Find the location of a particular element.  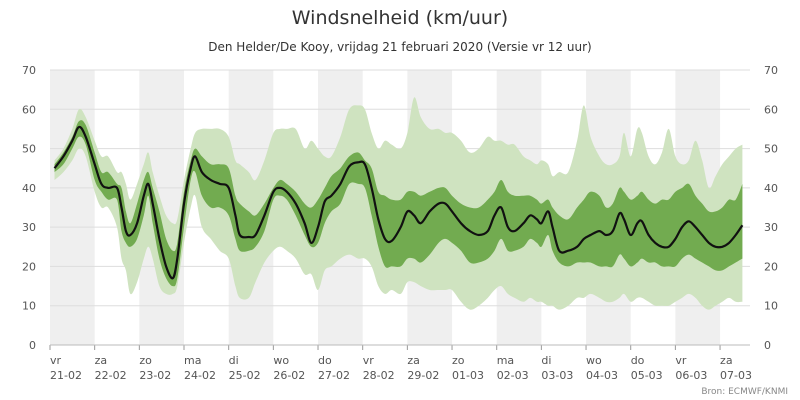

x-tick-date: 02-03 is located at coordinates (513, 375).